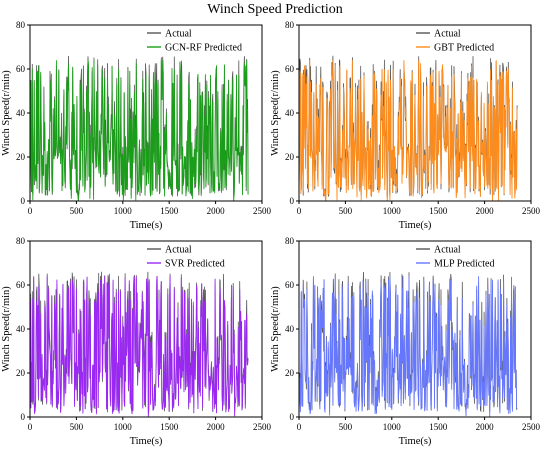 The width and height of the screenshot is (550, 450). I want to click on legend-label: SVR Predicted, so click(195, 264).